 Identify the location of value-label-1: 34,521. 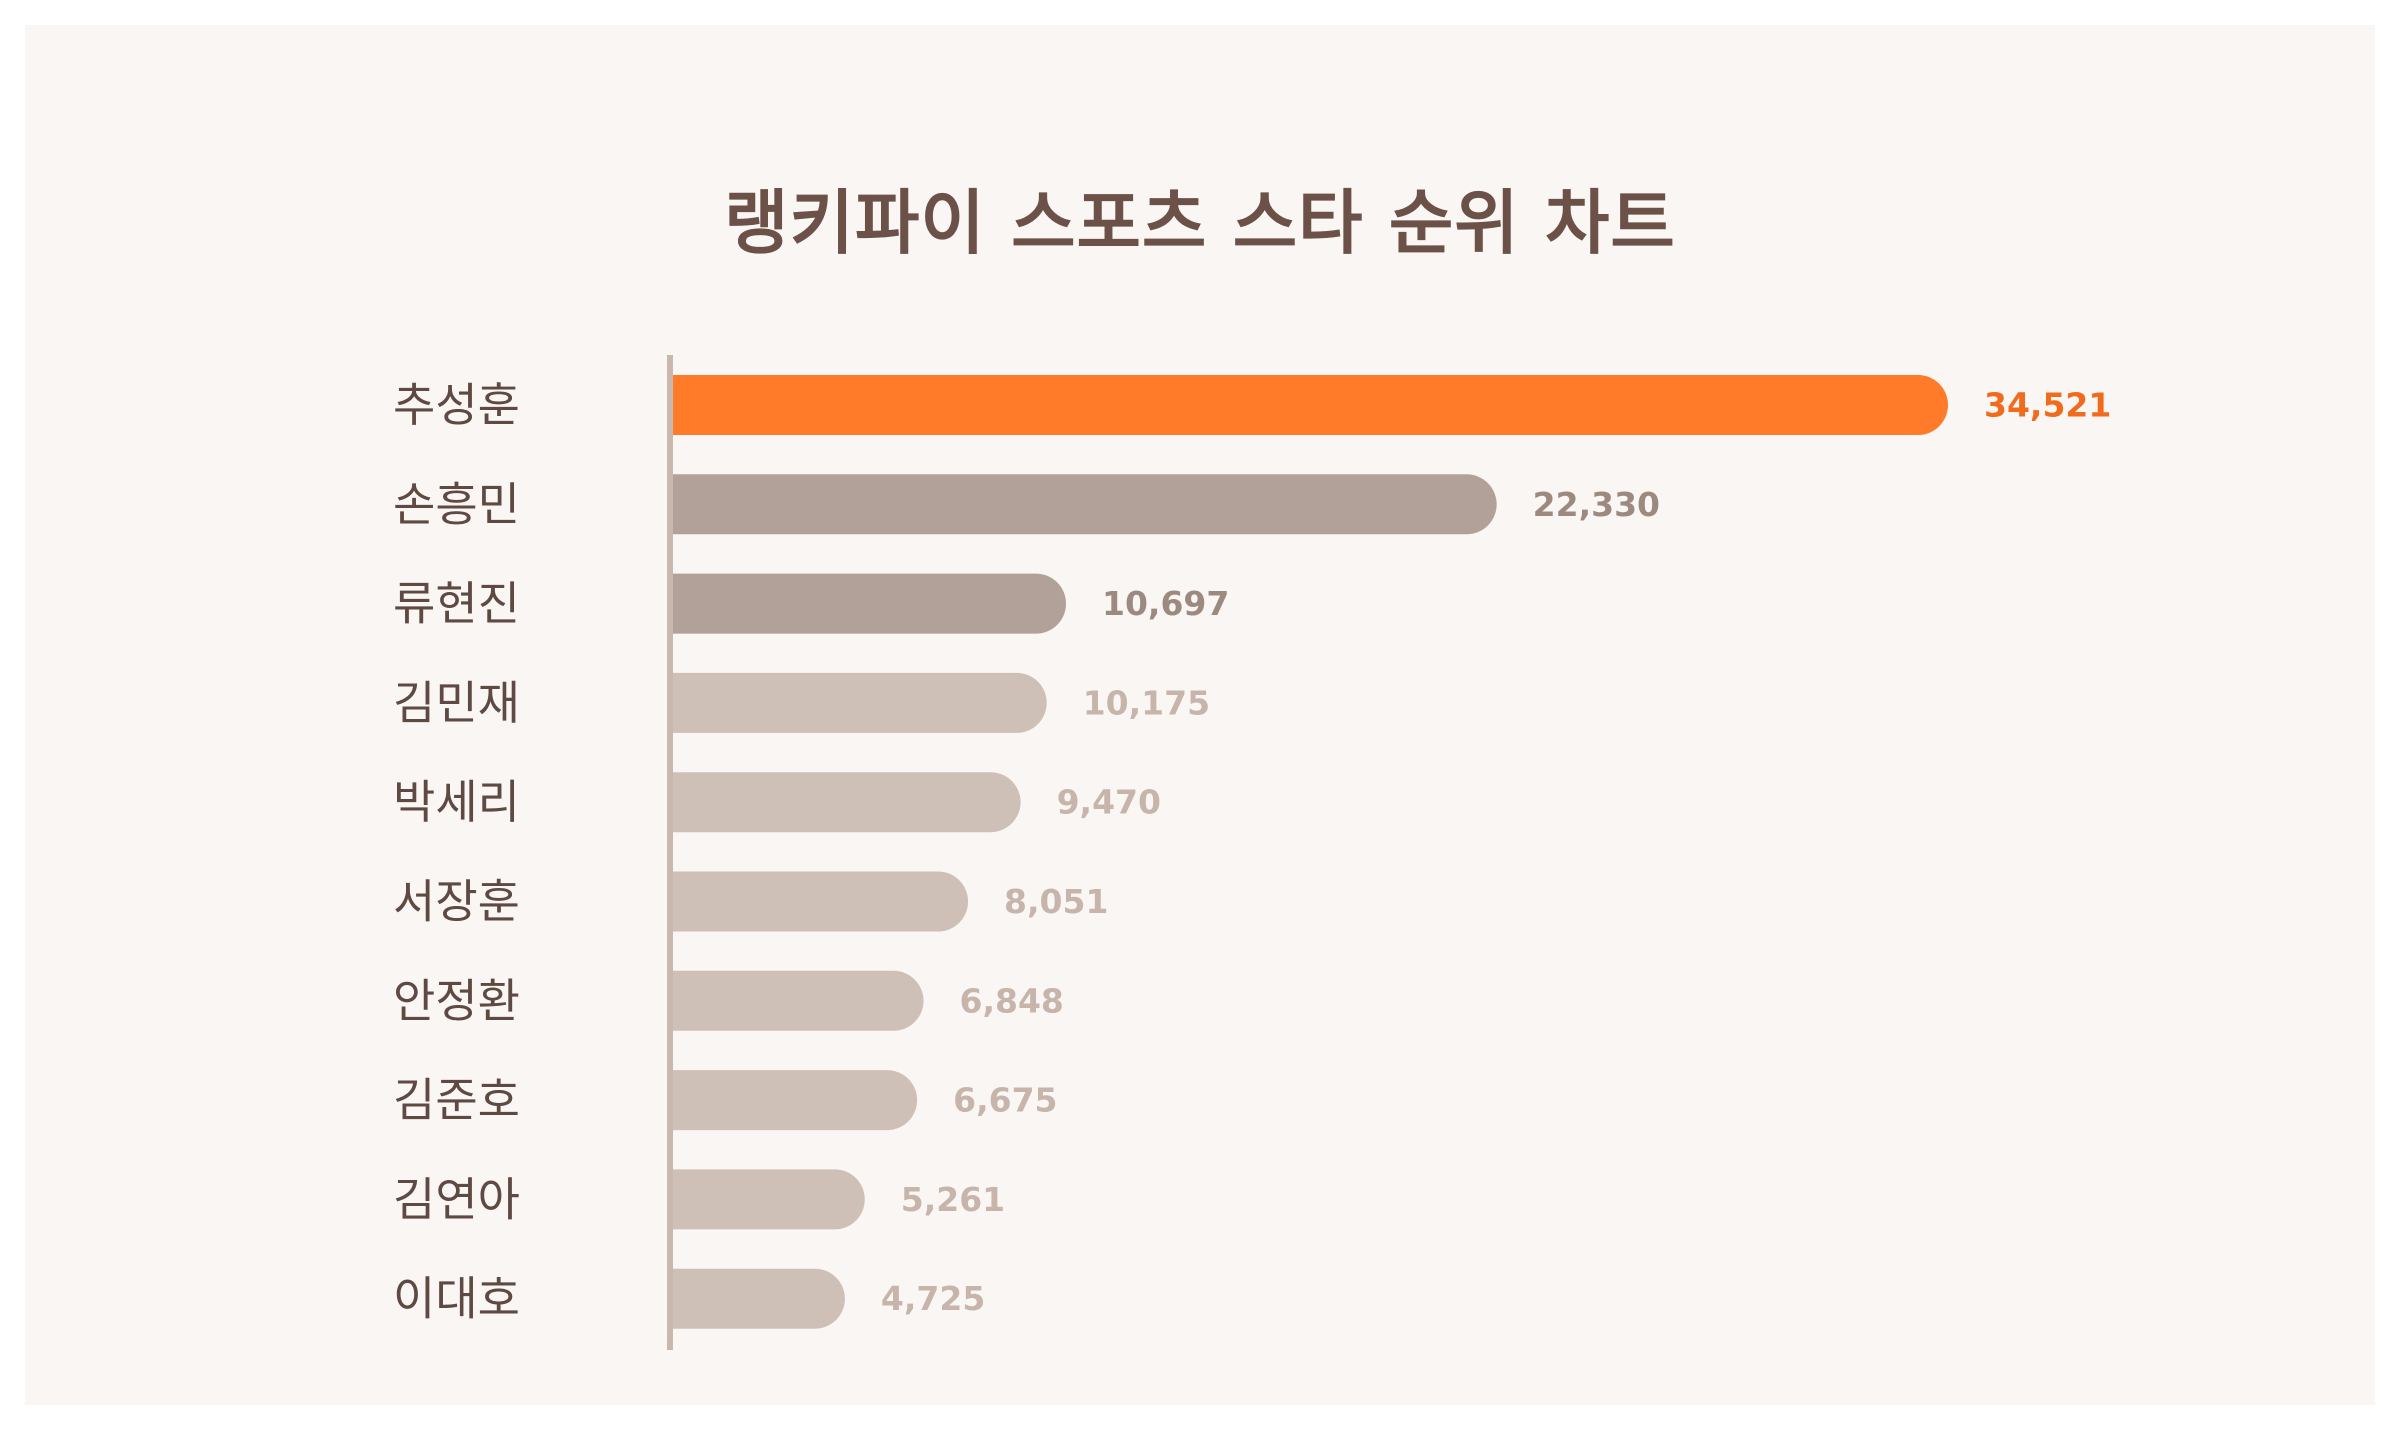
(2047, 405).